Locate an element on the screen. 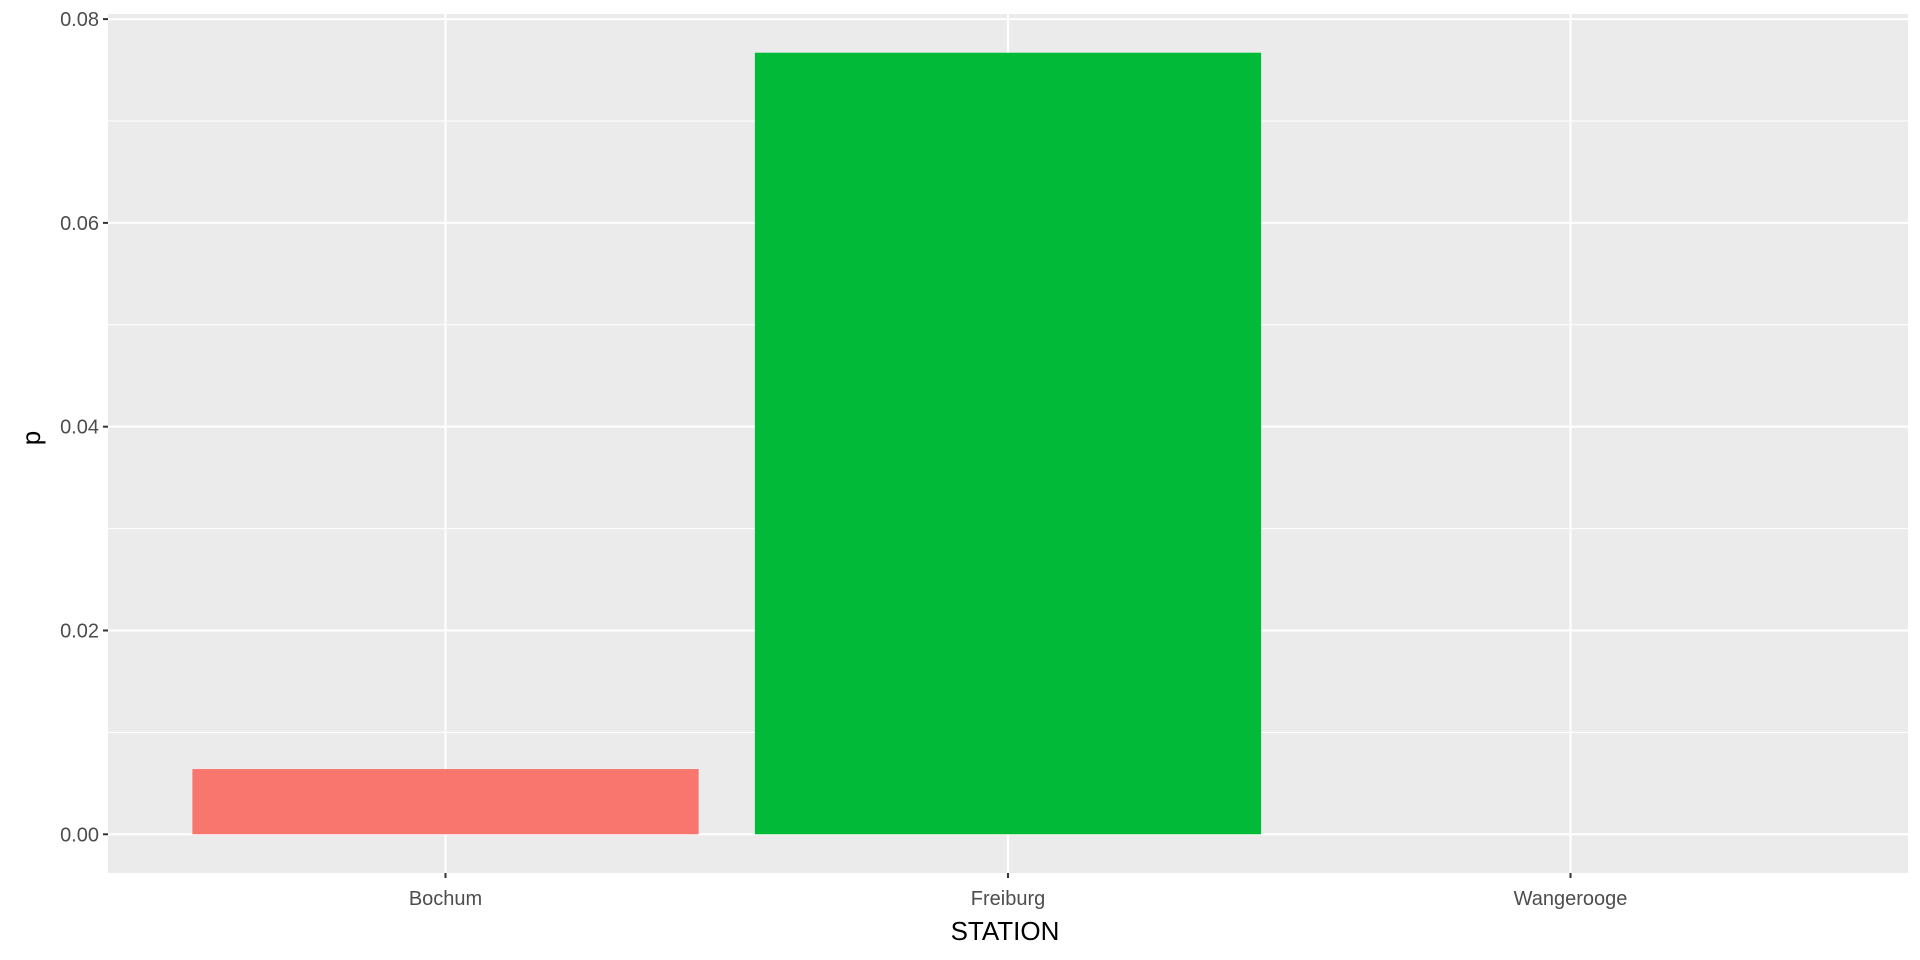  y-tick-label: 0.04 is located at coordinates (79, 428).